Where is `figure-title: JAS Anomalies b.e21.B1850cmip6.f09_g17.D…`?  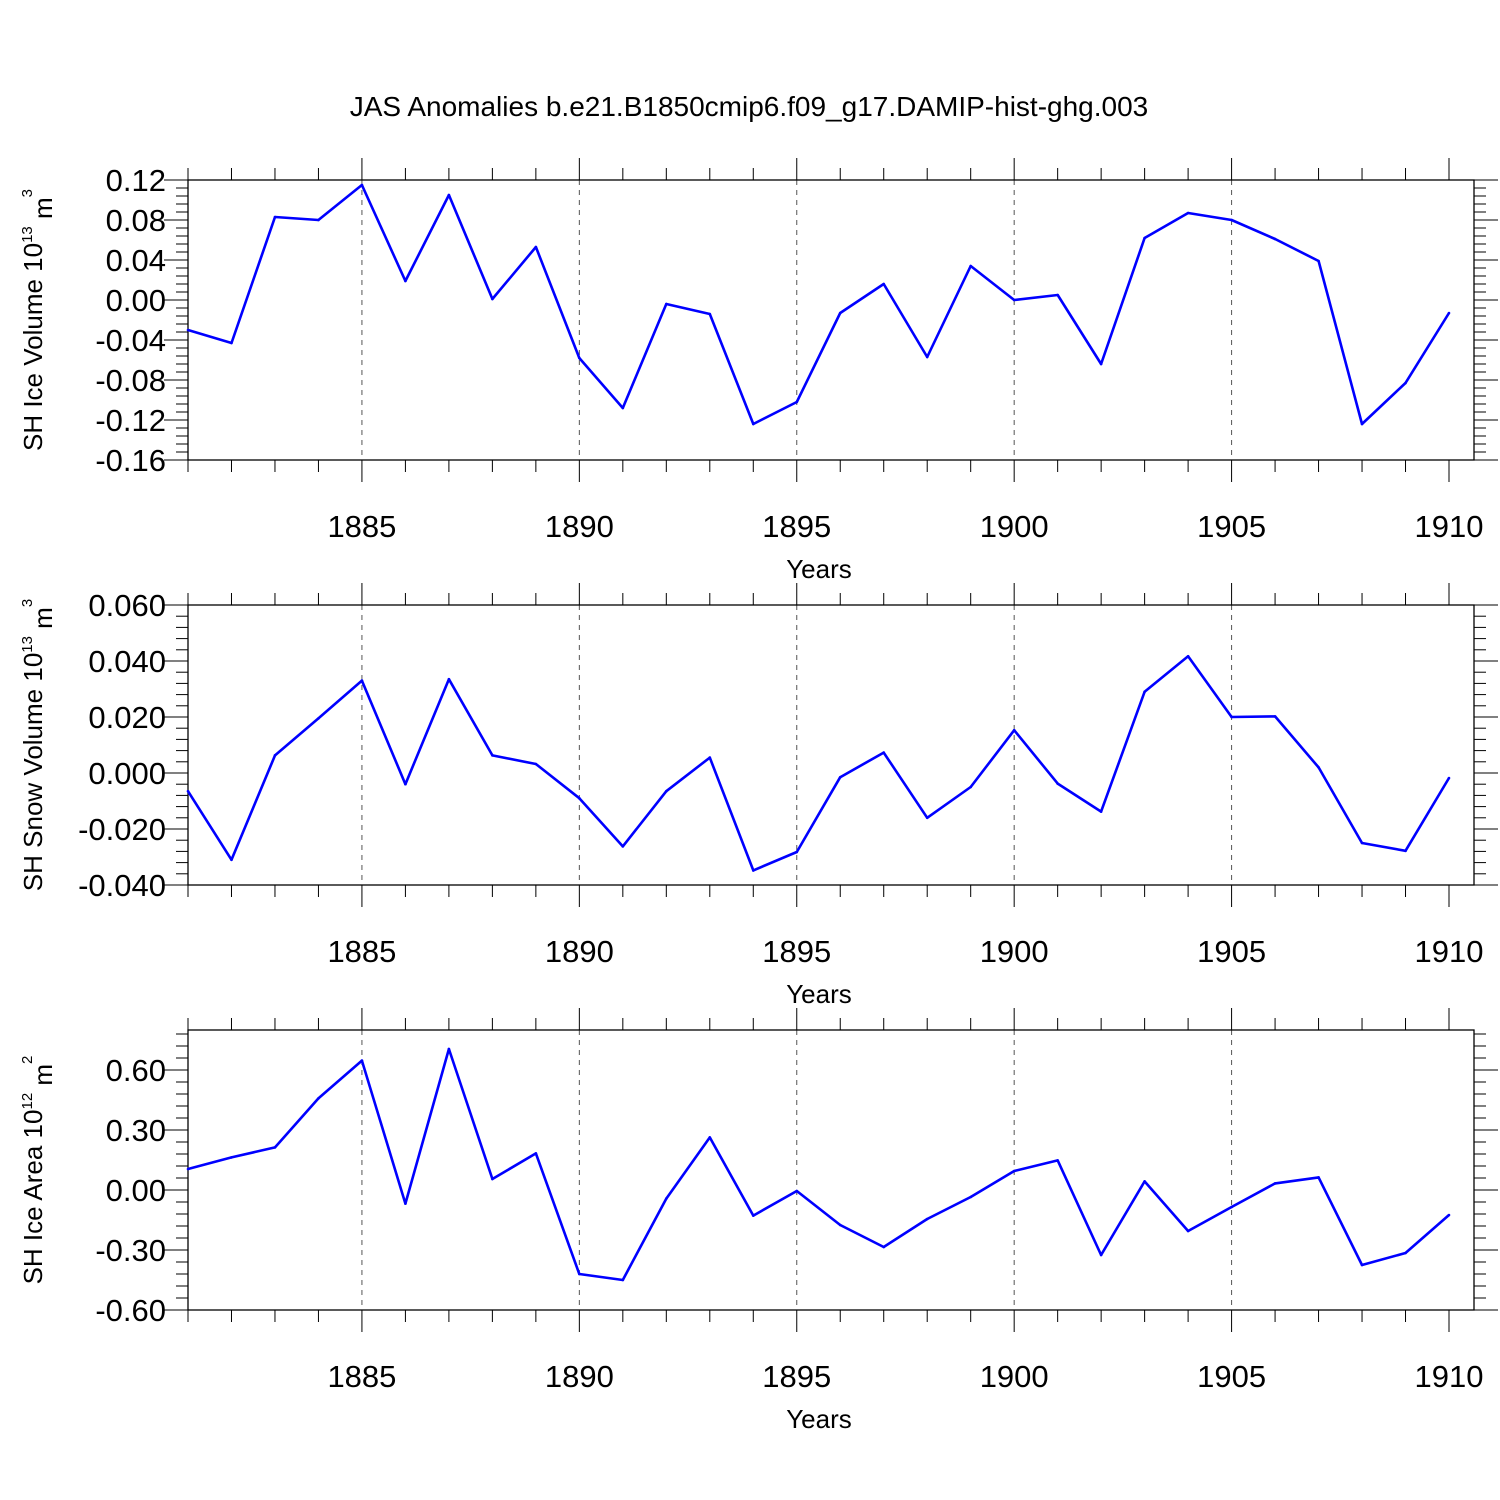 figure-title: JAS Anomalies b.e21.B1850cmip6.f09_g17.D… is located at coordinates (749, 106).